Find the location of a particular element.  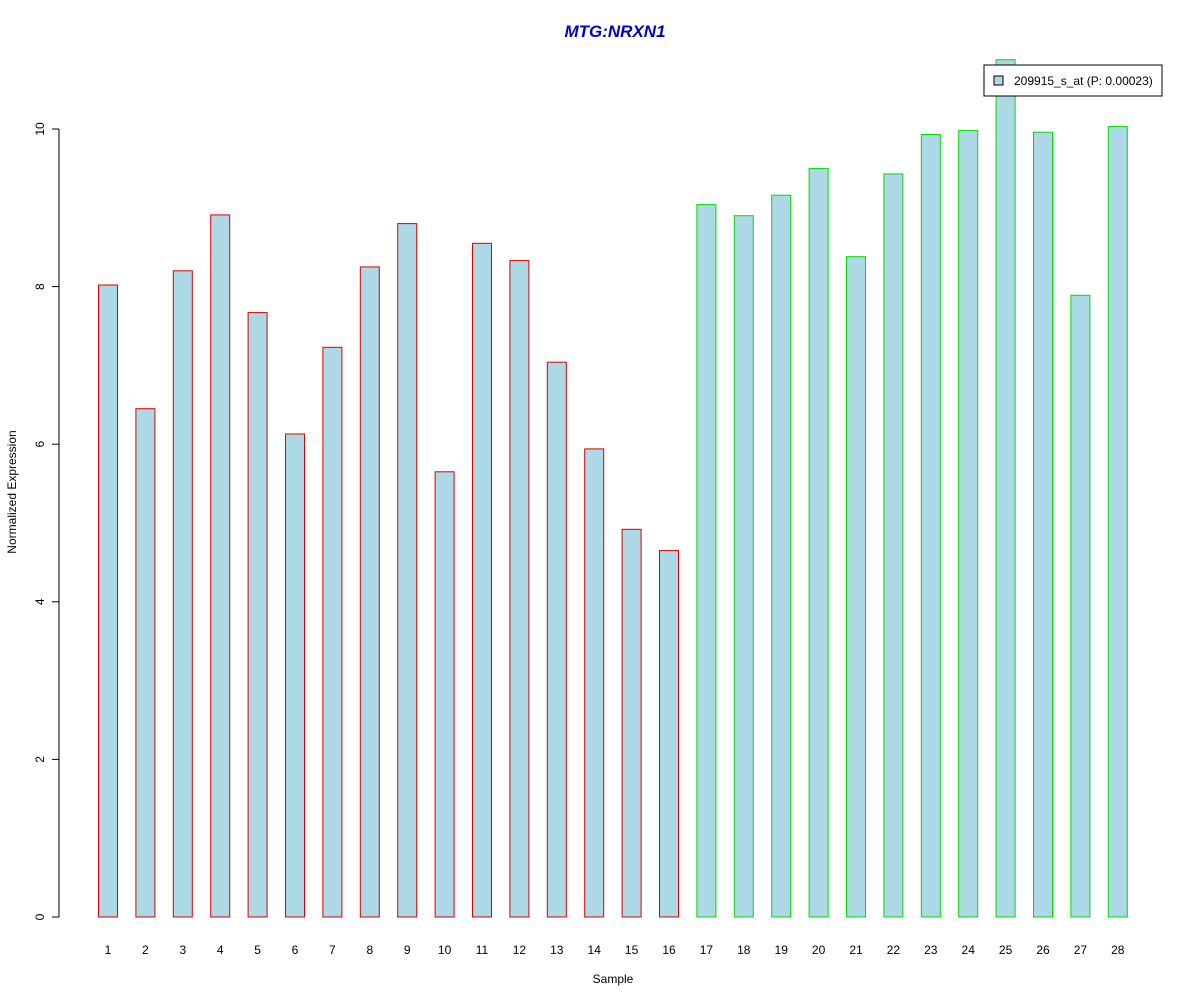

y-tick-label: 8 is located at coordinates (40, 286).